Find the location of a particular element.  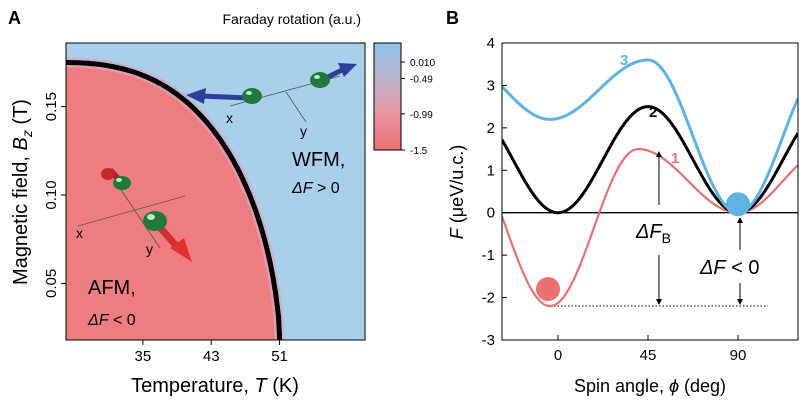

series-2-label: 2 is located at coordinates (653, 112).